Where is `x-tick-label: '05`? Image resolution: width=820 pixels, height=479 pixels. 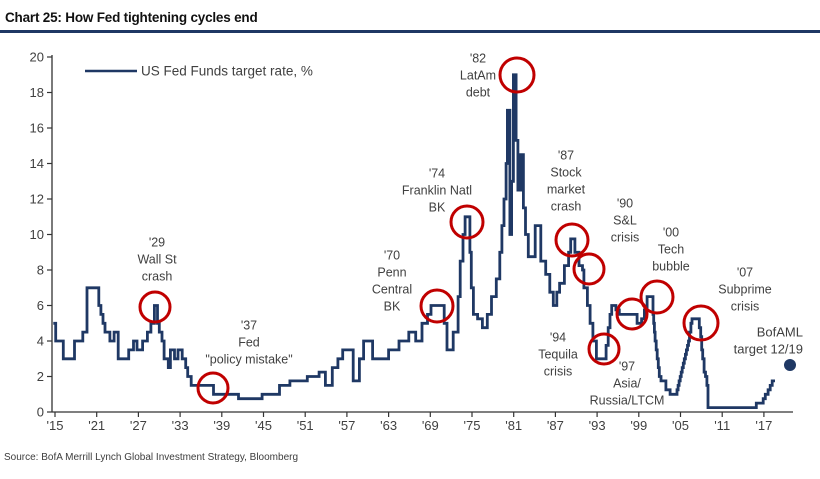 x-tick-label: '05 is located at coordinates (680, 425).